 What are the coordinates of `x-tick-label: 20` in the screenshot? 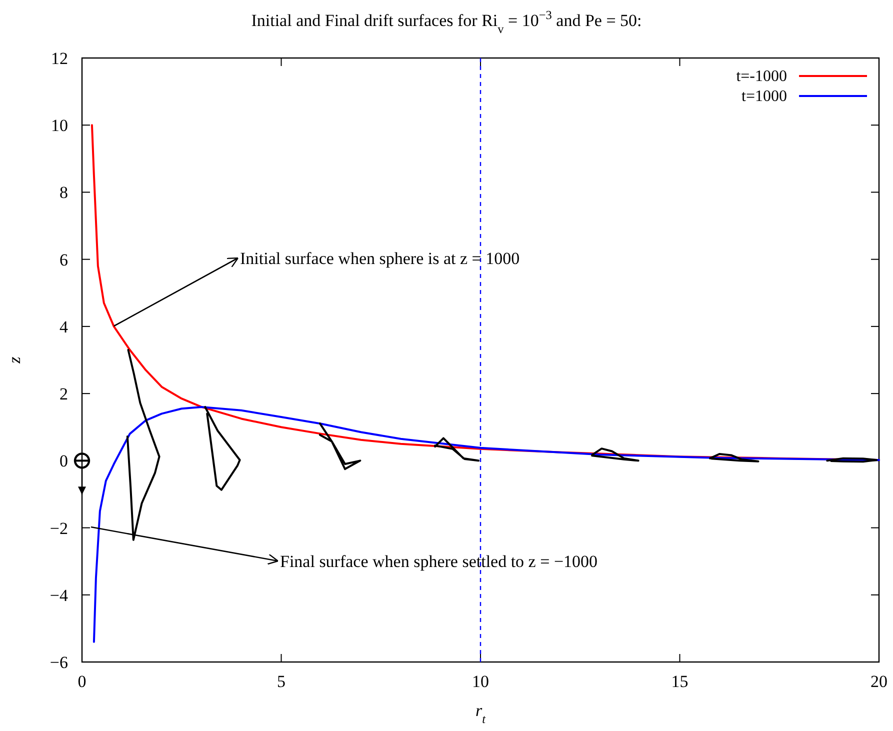 It's located at (879, 681).